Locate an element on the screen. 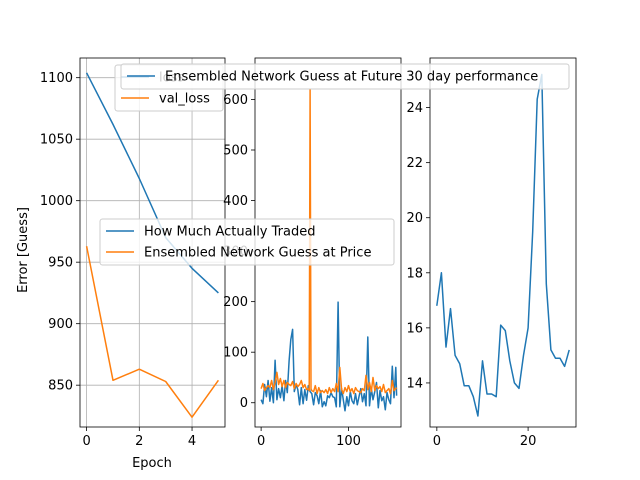 This screenshot has width=640, height=480. x-axis-label: Epoch is located at coordinates (152, 463).